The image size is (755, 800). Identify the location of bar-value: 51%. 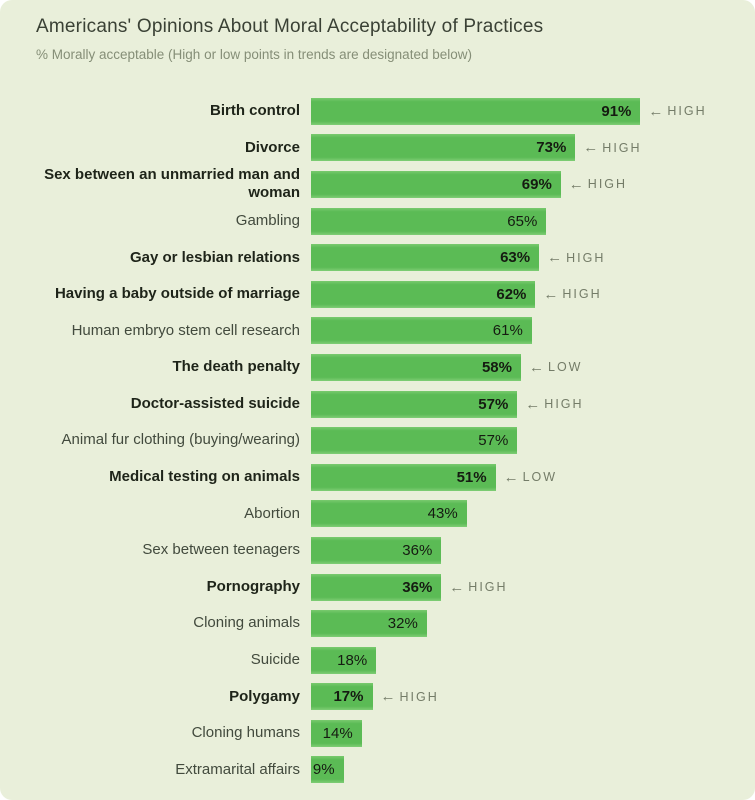
(471, 477).